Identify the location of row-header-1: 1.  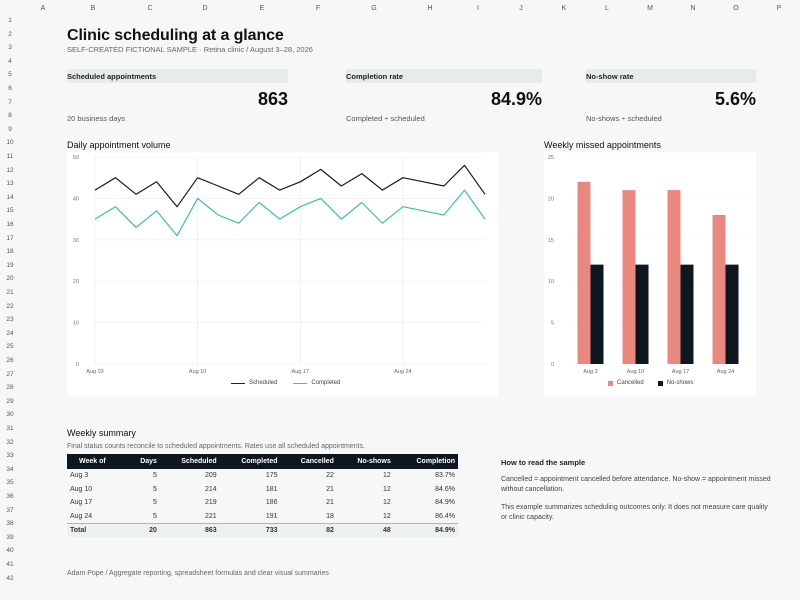
(10, 20).